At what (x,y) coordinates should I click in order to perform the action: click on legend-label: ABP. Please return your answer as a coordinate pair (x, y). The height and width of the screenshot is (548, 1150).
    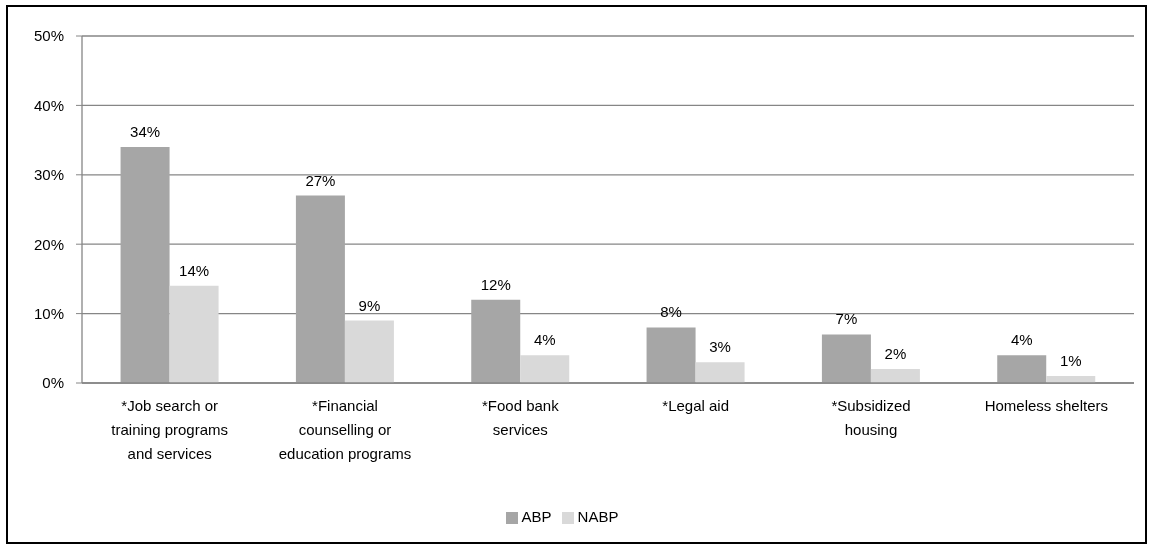
    Looking at the image, I should click on (536, 516).